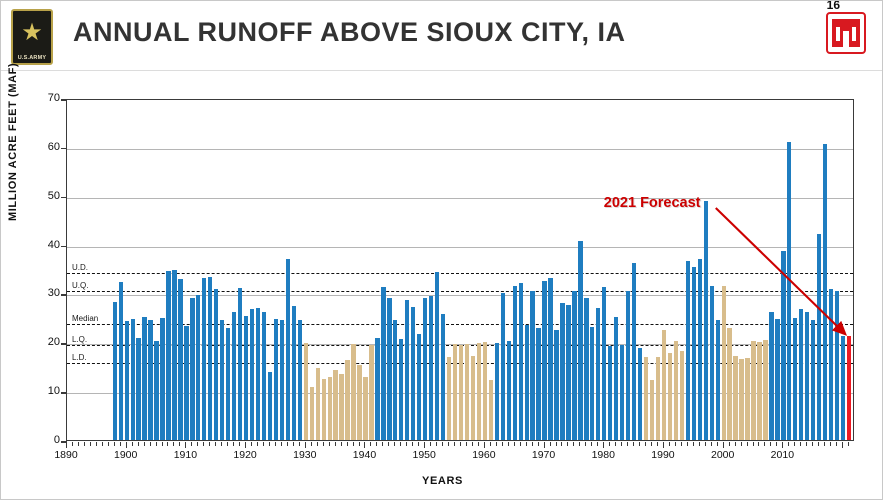 This screenshot has height=500, width=883. I want to click on forecast-annotation-label: 2021 Forecast, so click(652, 203).